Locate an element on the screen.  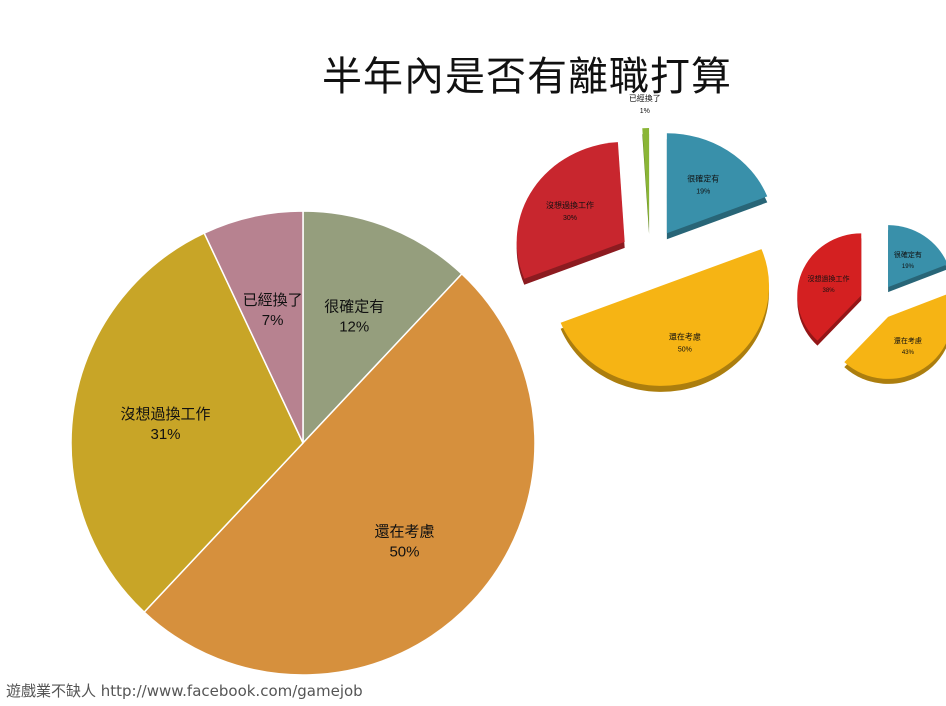
slice-percent-3: 30% is located at coordinates (570, 218).